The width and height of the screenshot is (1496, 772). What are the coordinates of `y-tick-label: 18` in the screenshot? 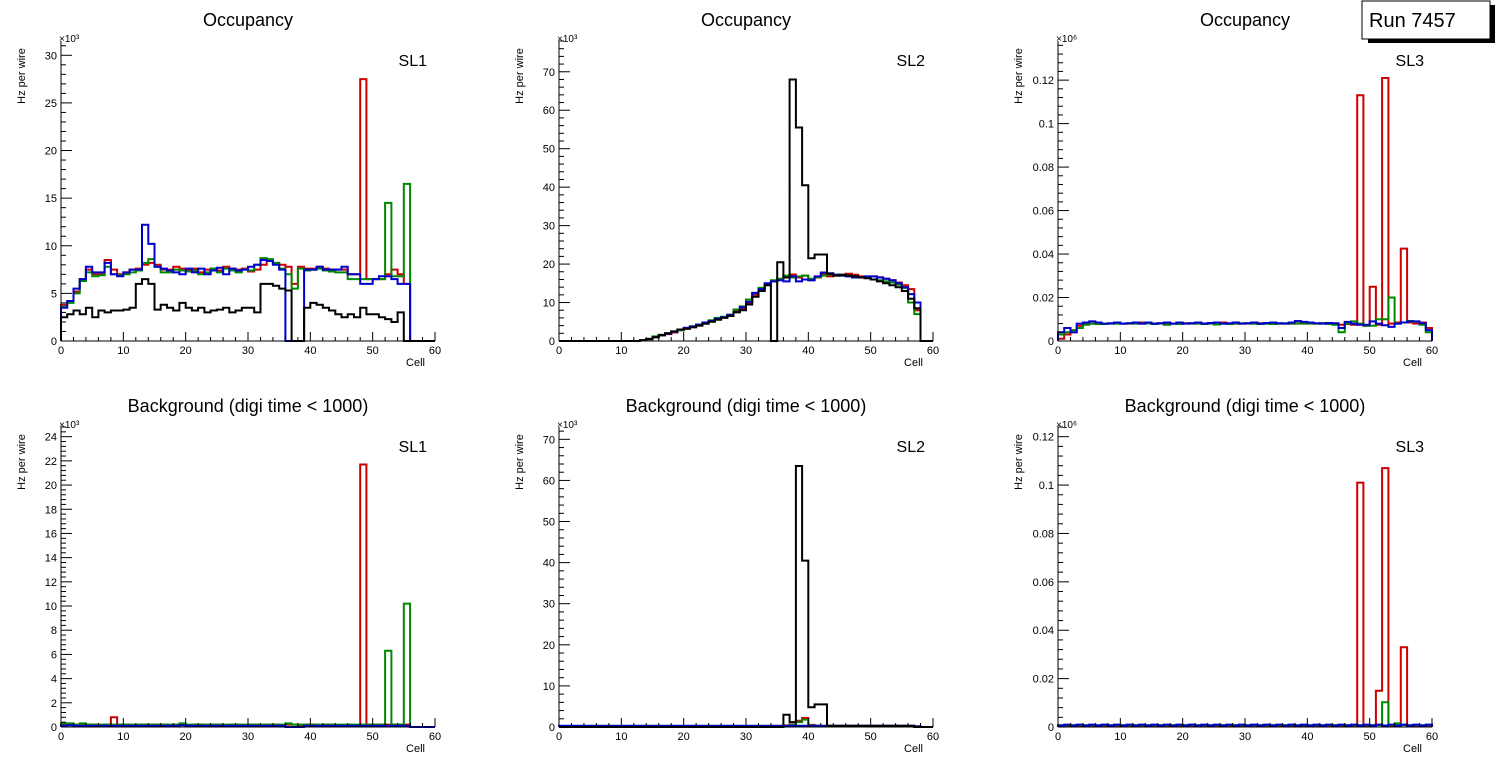 It's located at (51, 510).